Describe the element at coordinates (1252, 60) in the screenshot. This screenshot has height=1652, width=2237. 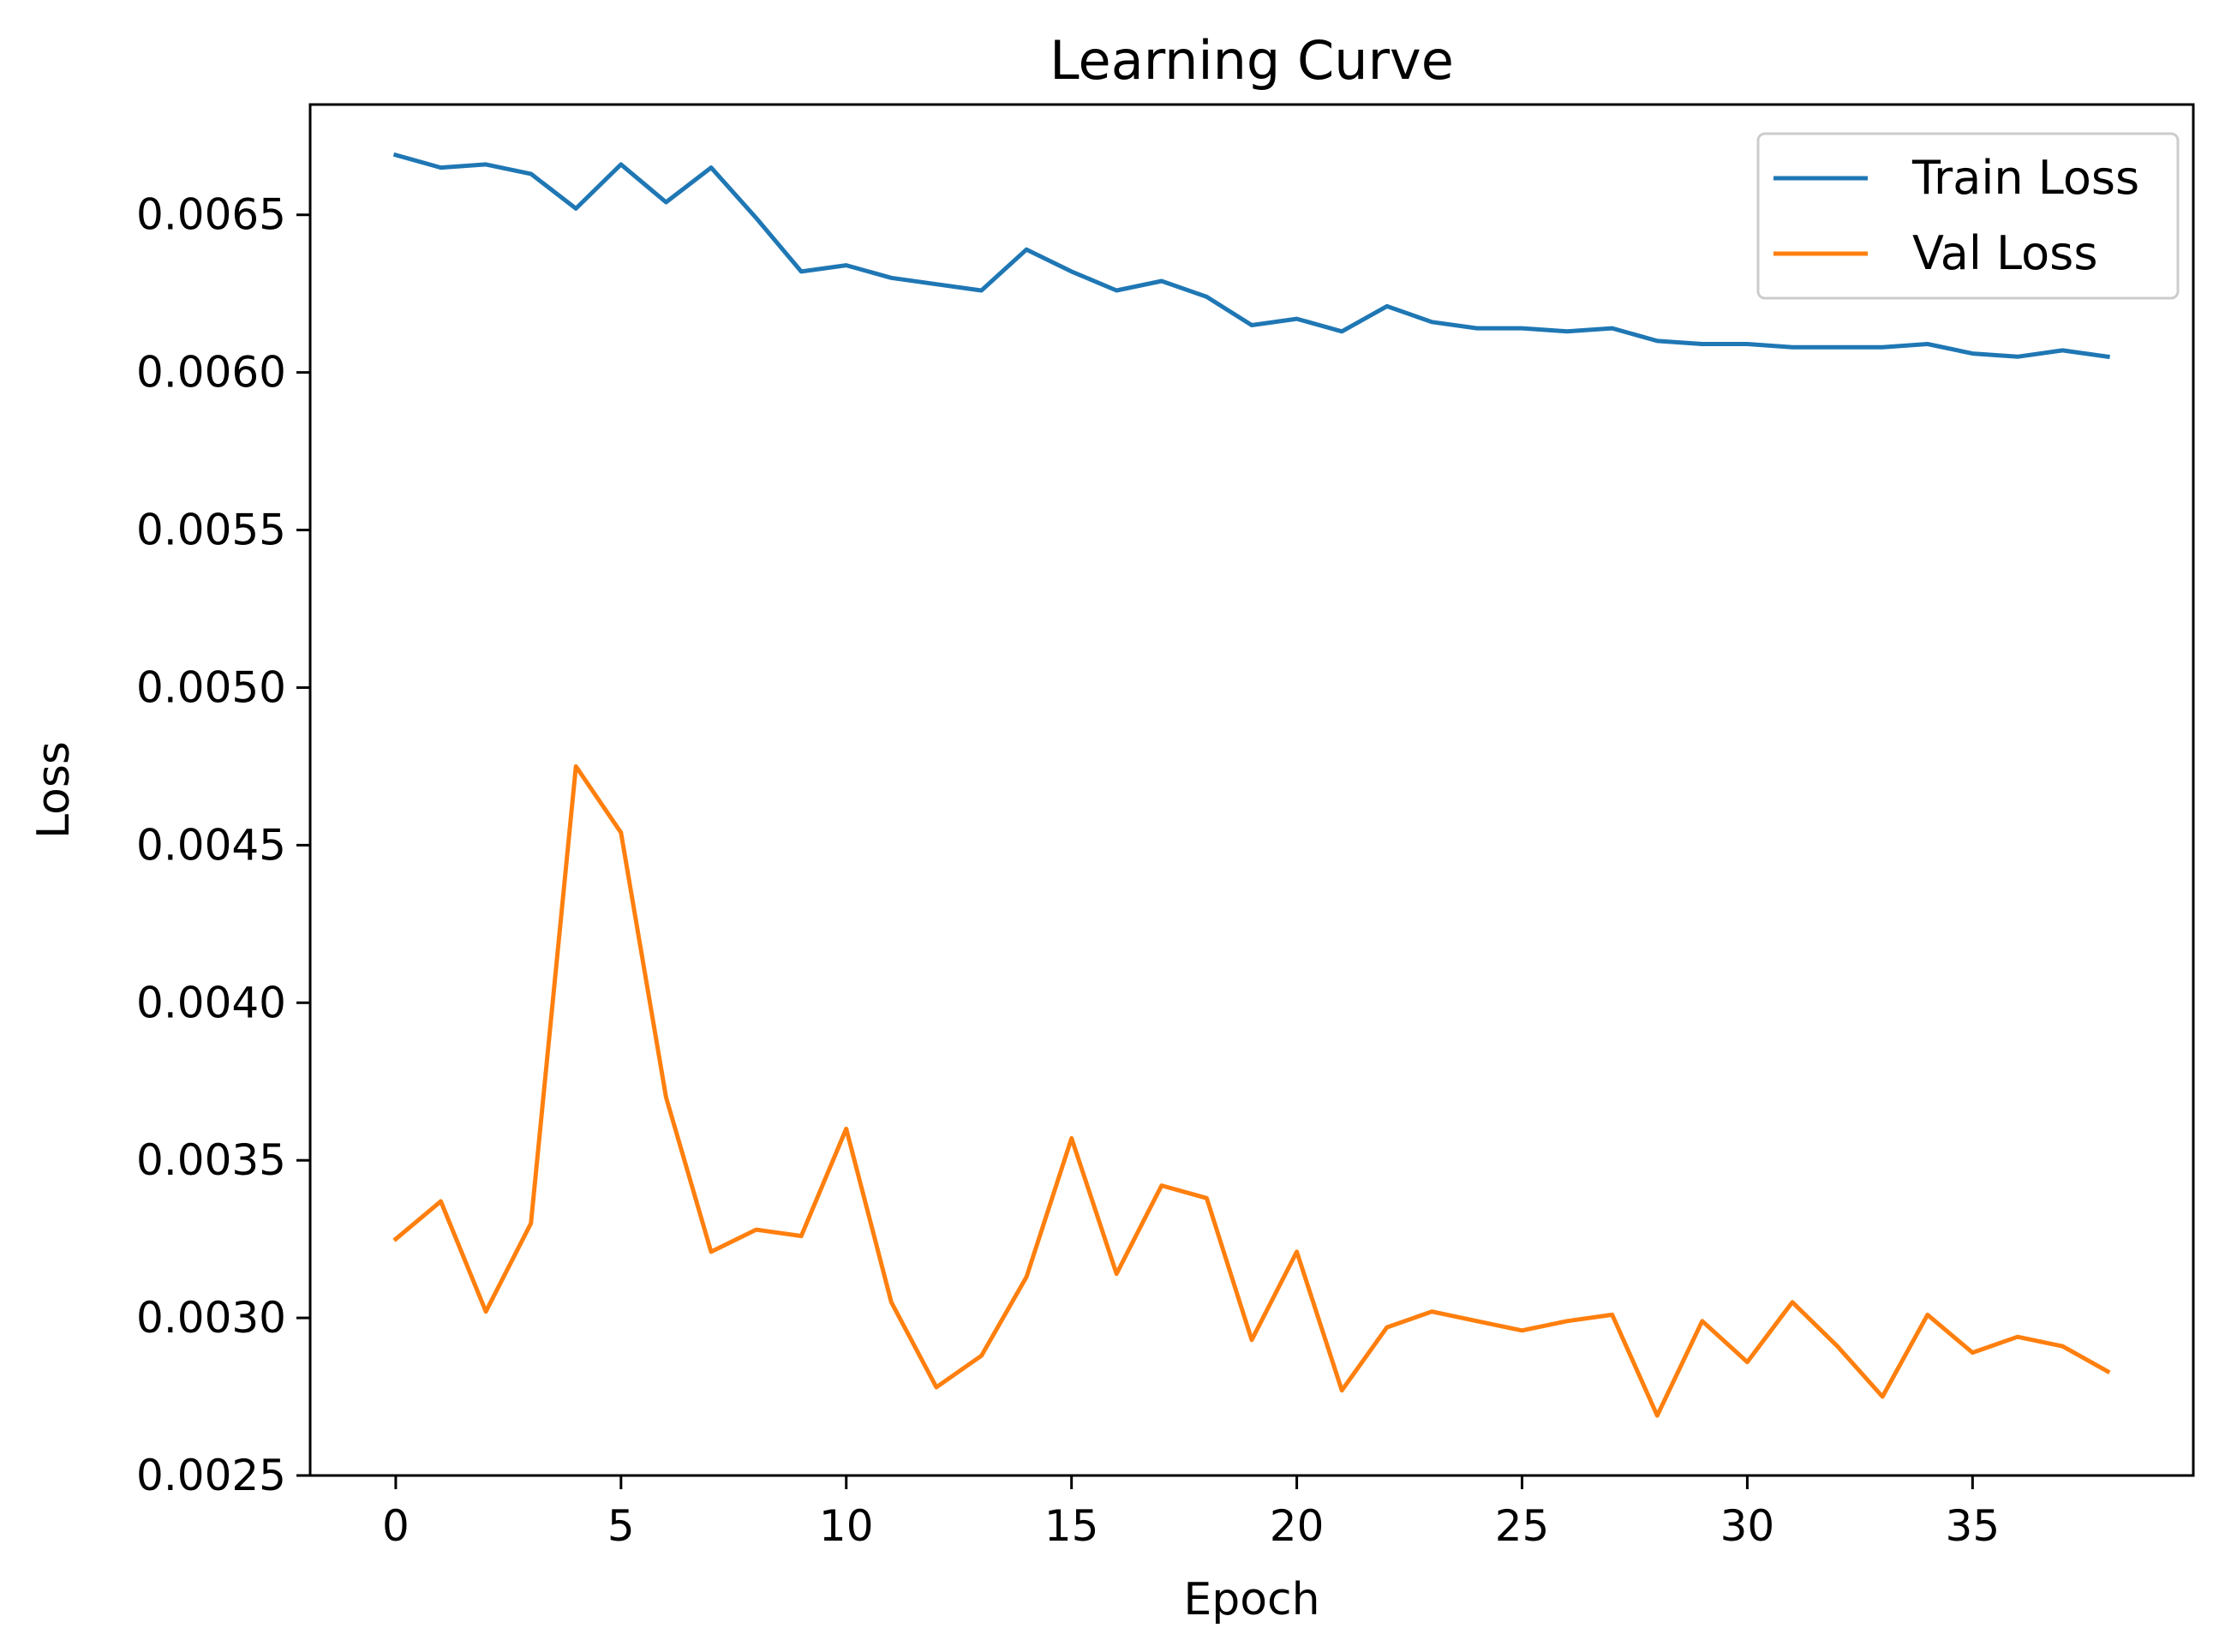
I see `chart-title: Learning Curve` at that location.